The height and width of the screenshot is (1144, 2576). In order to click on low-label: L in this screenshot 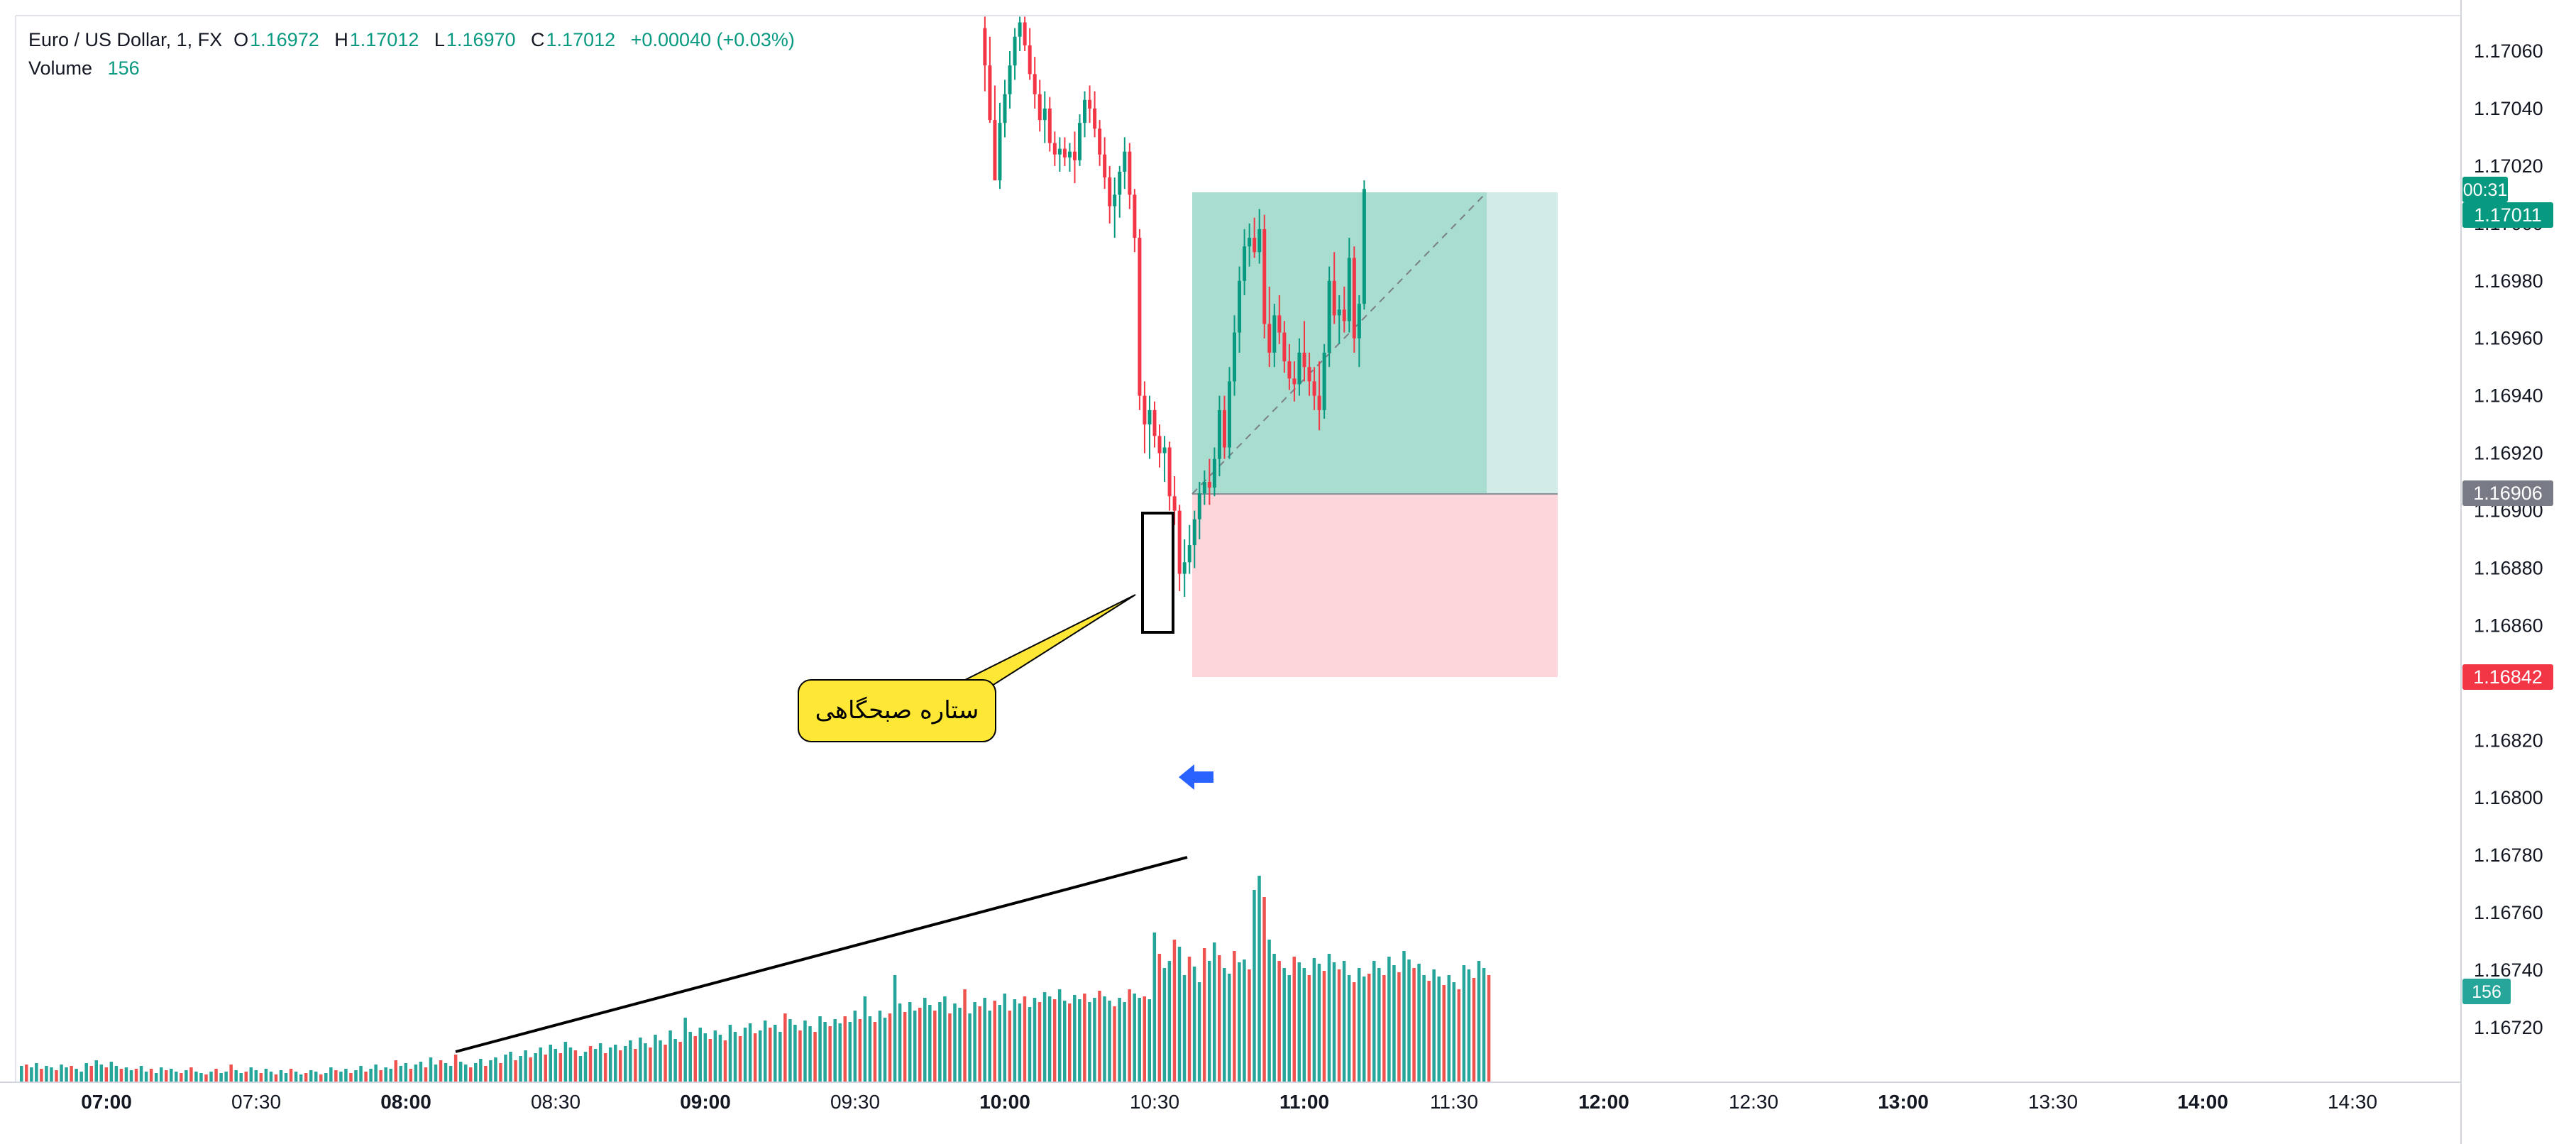, I will do `click(439, 40)`.